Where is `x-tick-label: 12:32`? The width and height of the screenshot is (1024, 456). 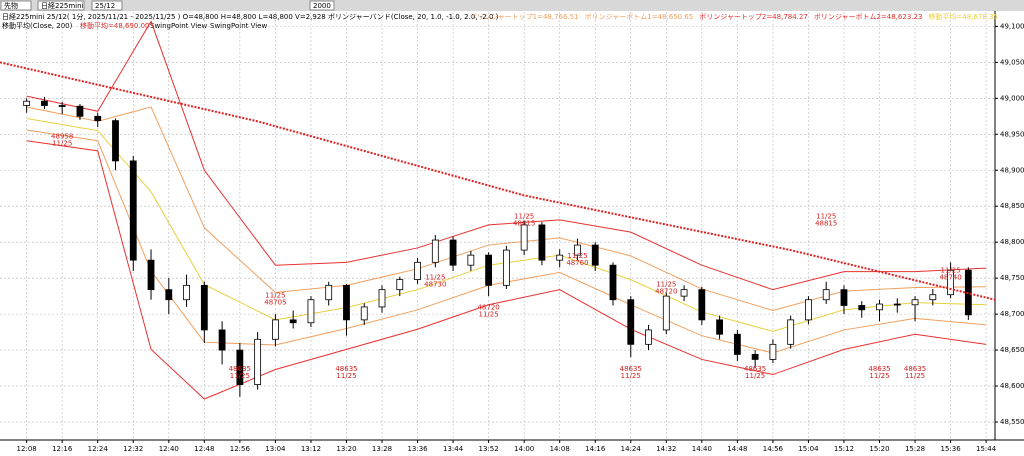
x-tick-label: 12:32 is located at coordinates (133, 449).